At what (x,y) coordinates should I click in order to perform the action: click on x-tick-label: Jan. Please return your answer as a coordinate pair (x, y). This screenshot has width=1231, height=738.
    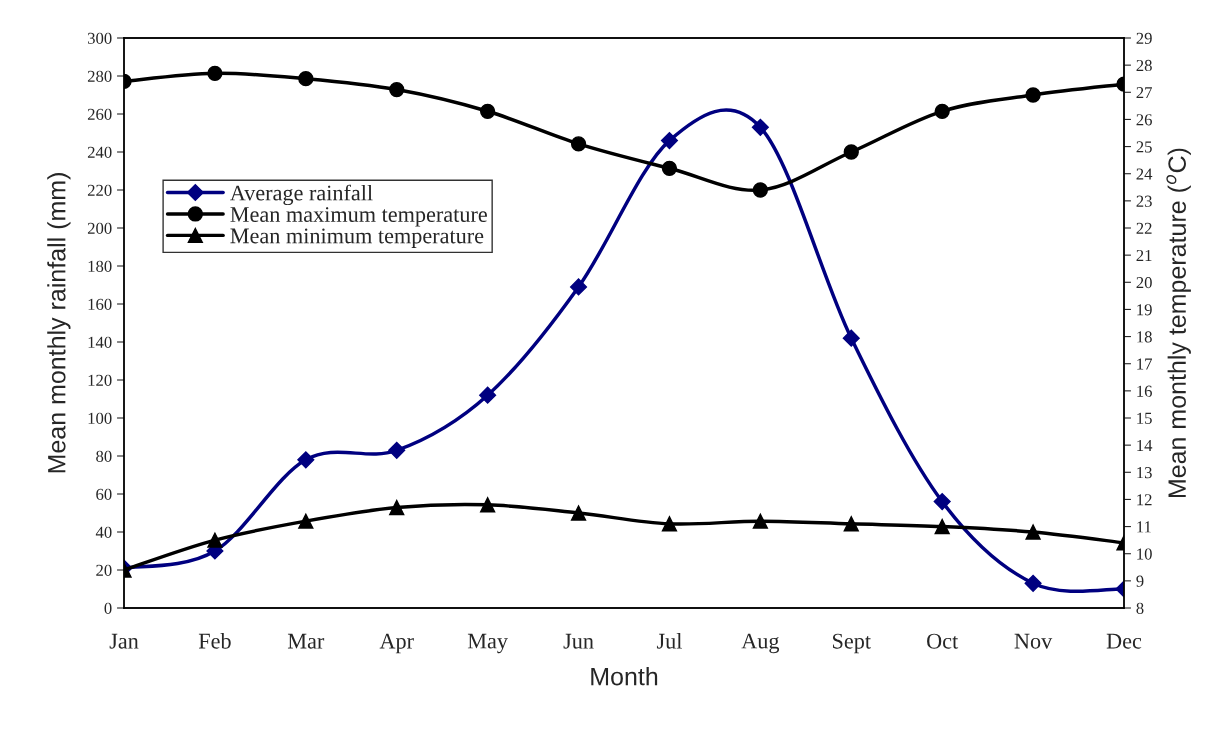
    Looking at the image, I should click on (124, 641).